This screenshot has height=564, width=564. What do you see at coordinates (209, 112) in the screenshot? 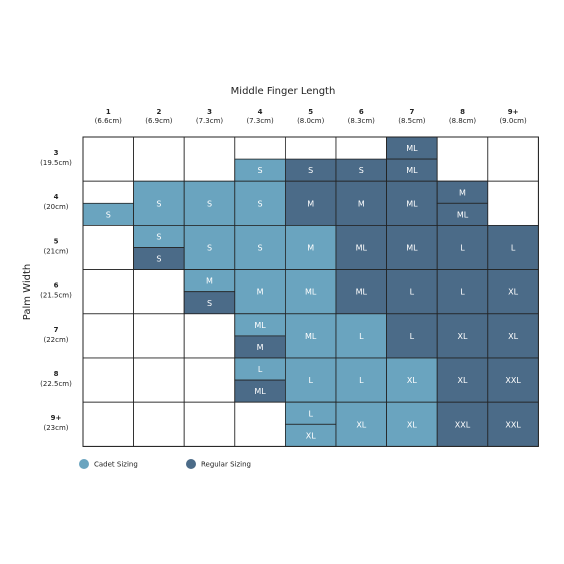
I see `column-label: 3` at bounding box center [209, 112].